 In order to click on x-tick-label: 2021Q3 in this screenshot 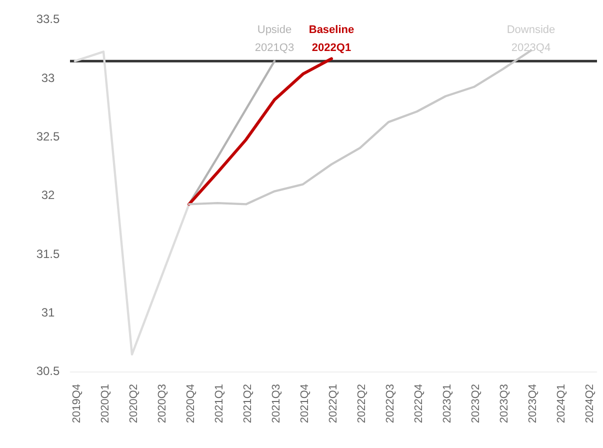, I will do `click(276, 404)`.